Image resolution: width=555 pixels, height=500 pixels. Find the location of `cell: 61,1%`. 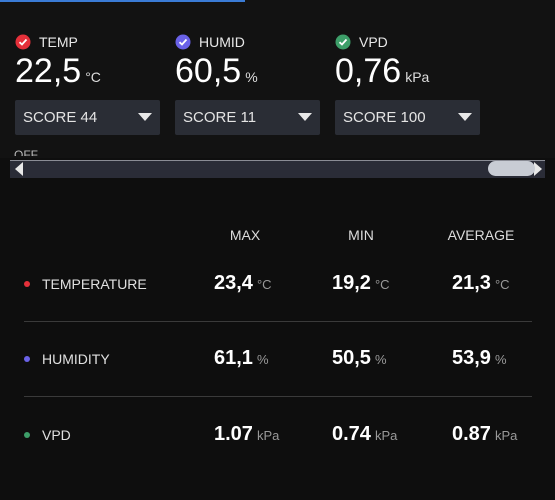

cell: 61,1% is located at coordinates (241, 358).